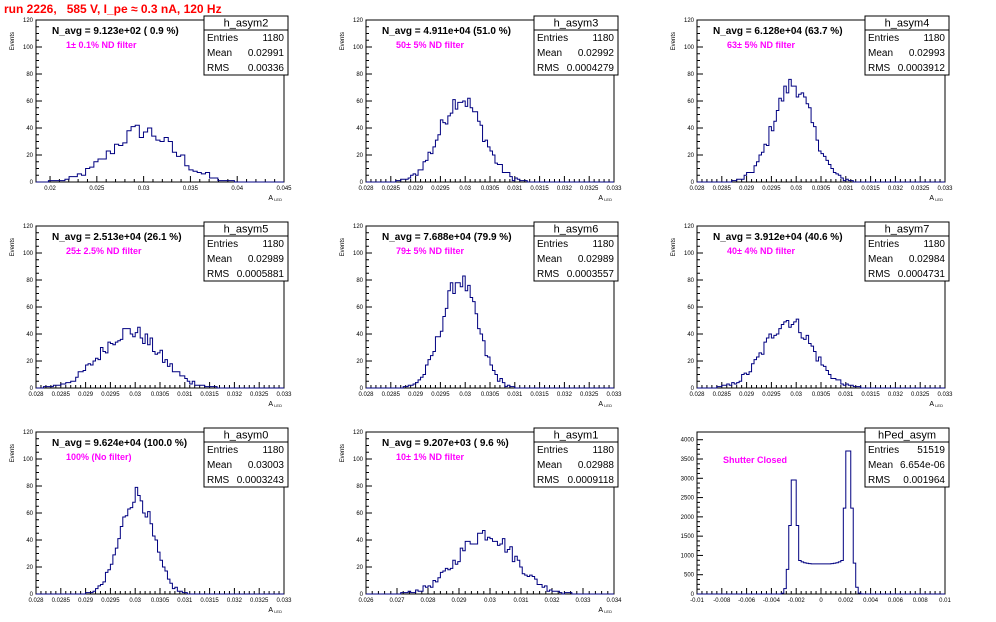 The image size is (996, 622). Describe the element at coordinates (576, 24) in the screenshot. I see `histogram-name: h_asym3` at that location.